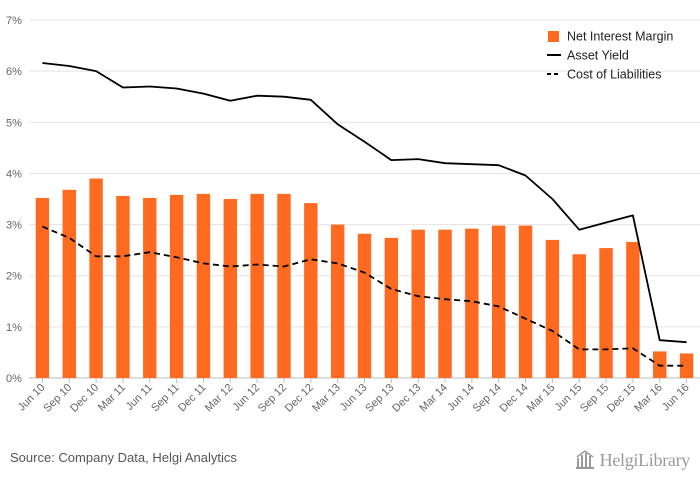 Image resolution: width=700 pixels, height=483 pixels. What do you see at coordinates (139, 397) in the screenshot?
I see `x-tick-label: Jun 11` at bounding box center [139, 397].